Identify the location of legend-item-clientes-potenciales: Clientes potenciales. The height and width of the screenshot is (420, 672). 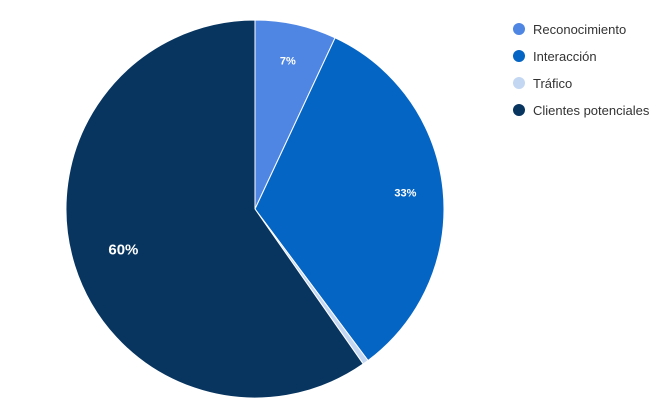
(581, 110).